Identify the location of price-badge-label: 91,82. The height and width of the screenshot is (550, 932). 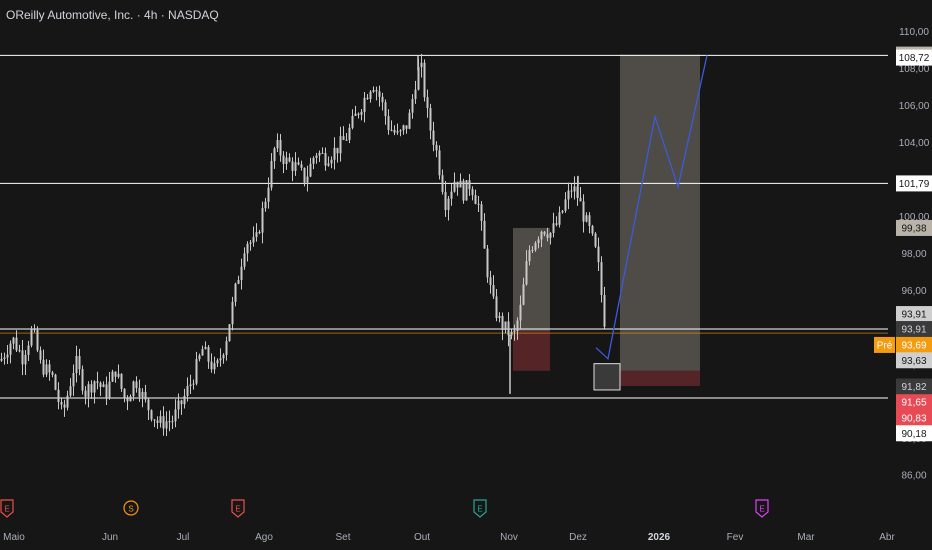
(913, 387).